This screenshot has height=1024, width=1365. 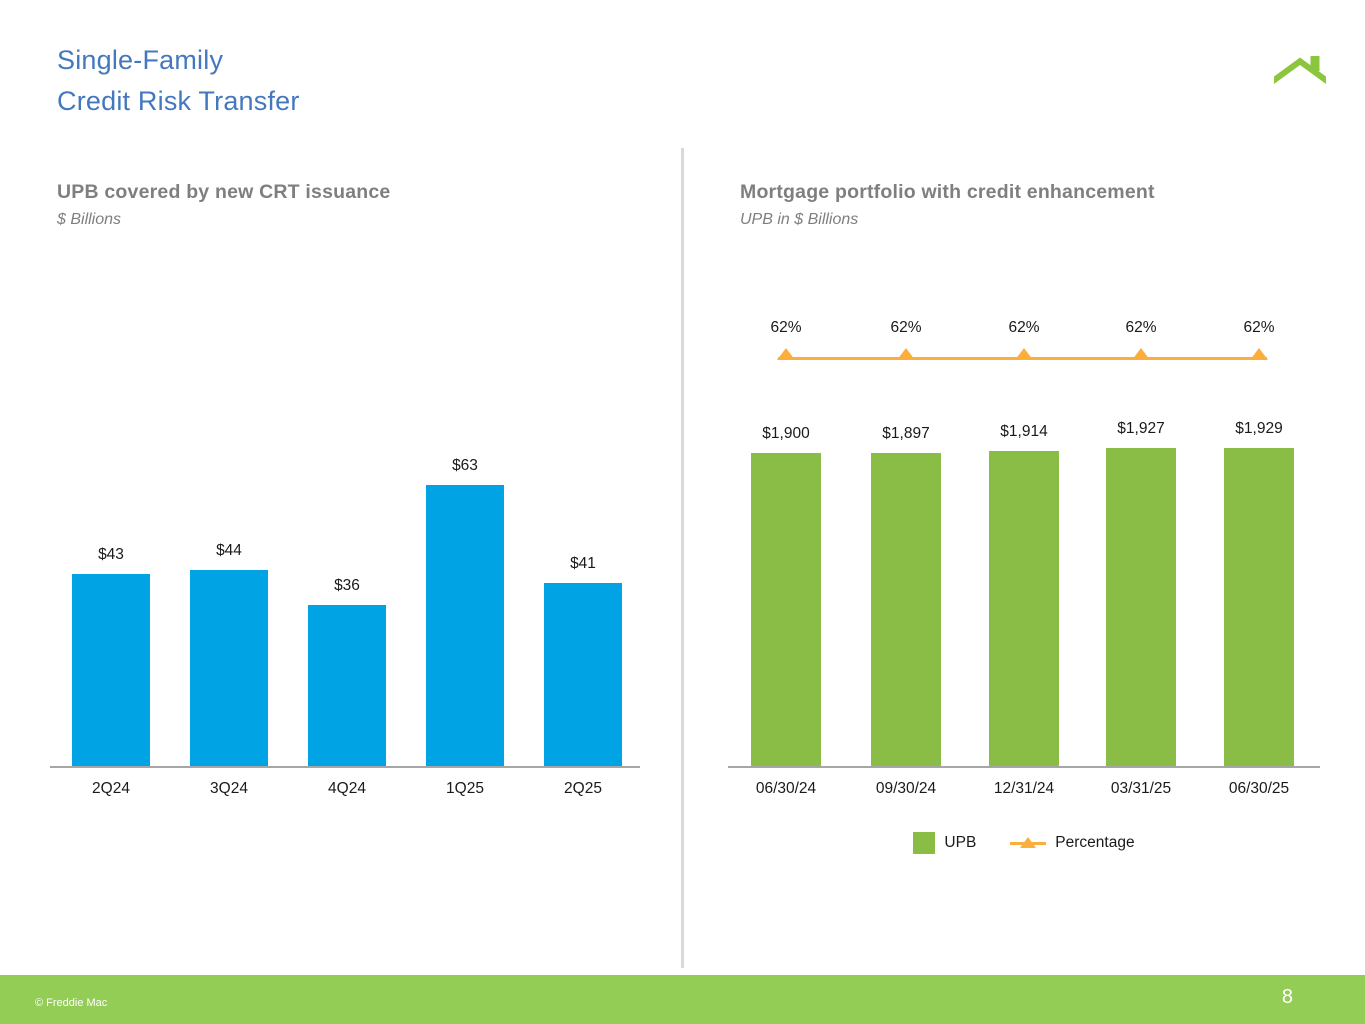 I want to click on percentage-label-12/31/24: 62%, so click(x=1024, y=327).